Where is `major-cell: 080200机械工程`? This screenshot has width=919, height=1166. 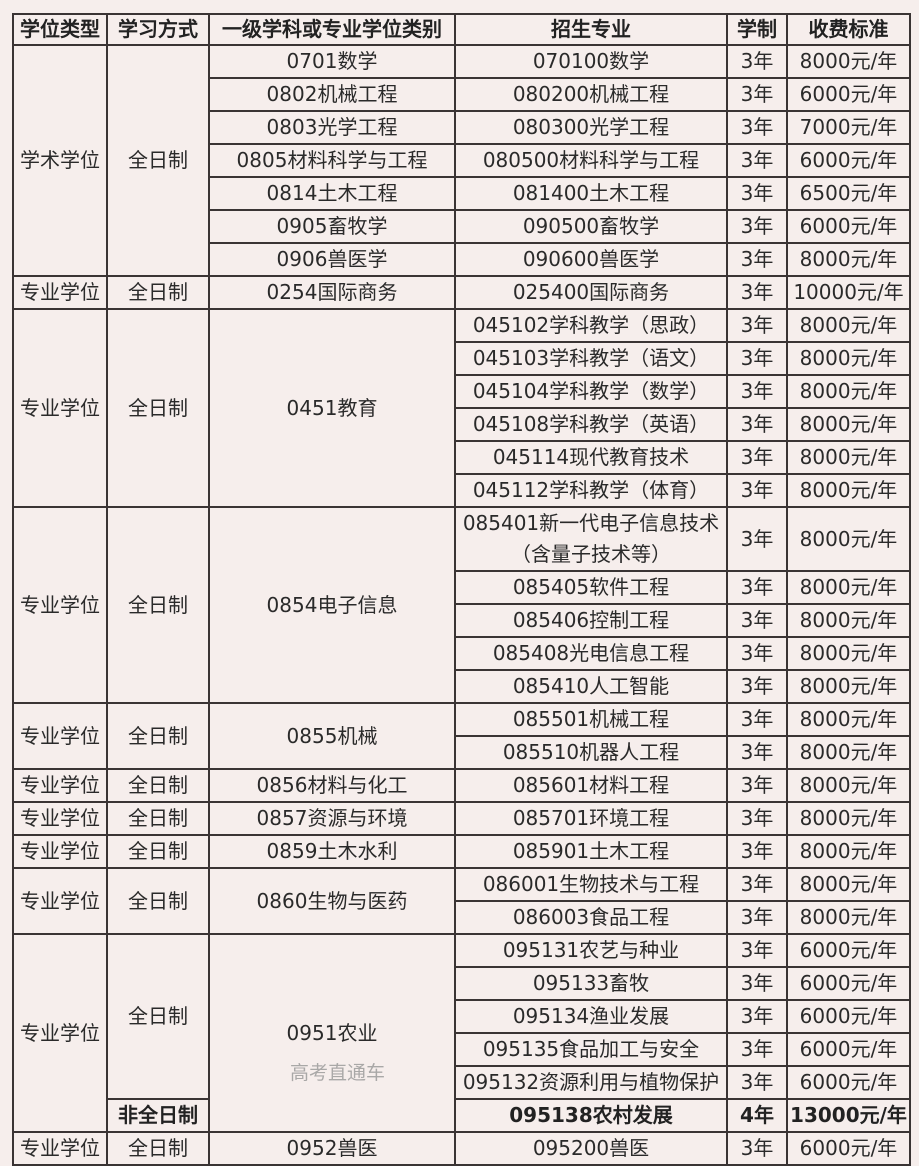
major-cell: 080200机械工程 is located at coordinates (591, 94).